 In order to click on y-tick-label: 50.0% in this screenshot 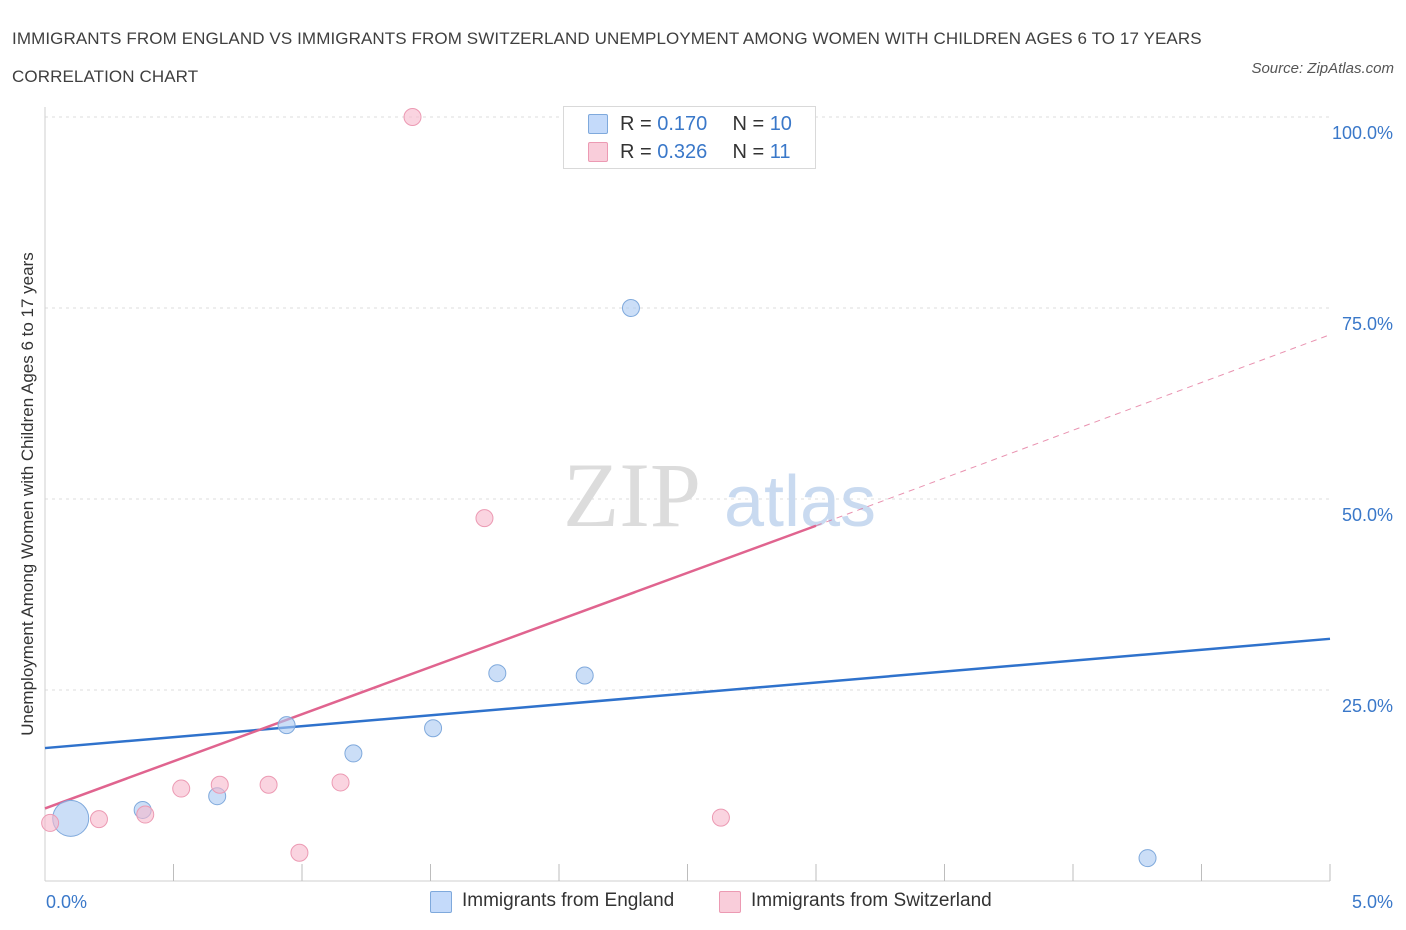, I will do `click(1367, 515)`.